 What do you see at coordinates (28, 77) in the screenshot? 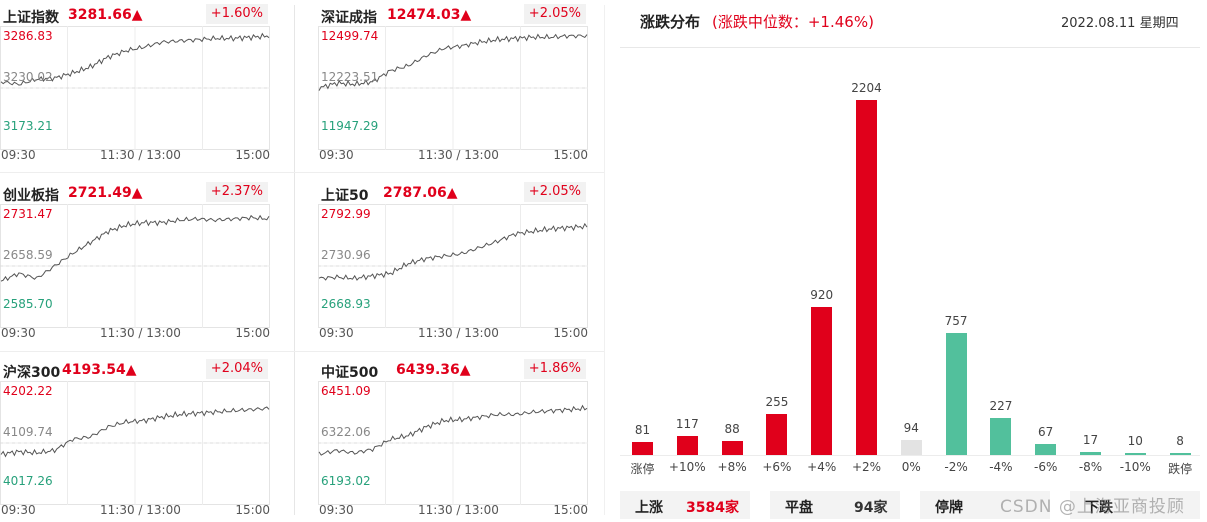
I see `price-mid-label: 3230.02` at bounding box center [28, 77].